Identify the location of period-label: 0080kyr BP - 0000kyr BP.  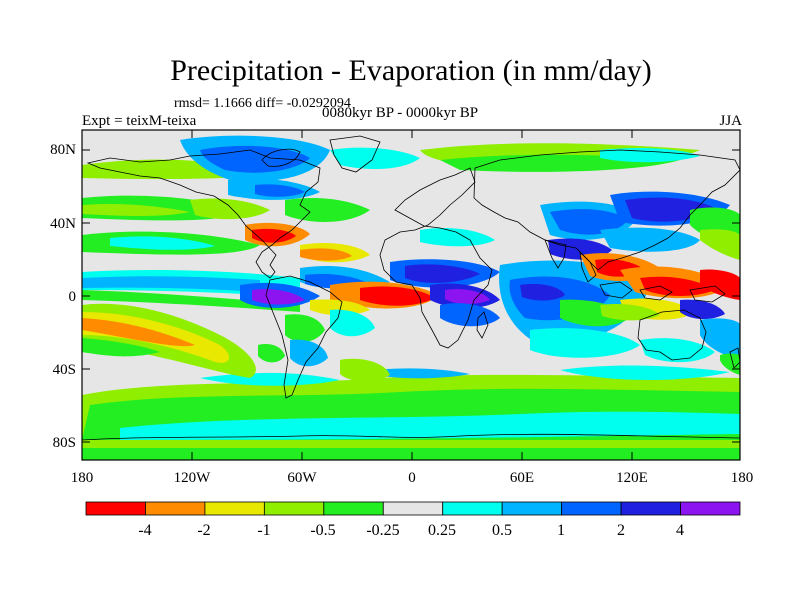
(400, 113).